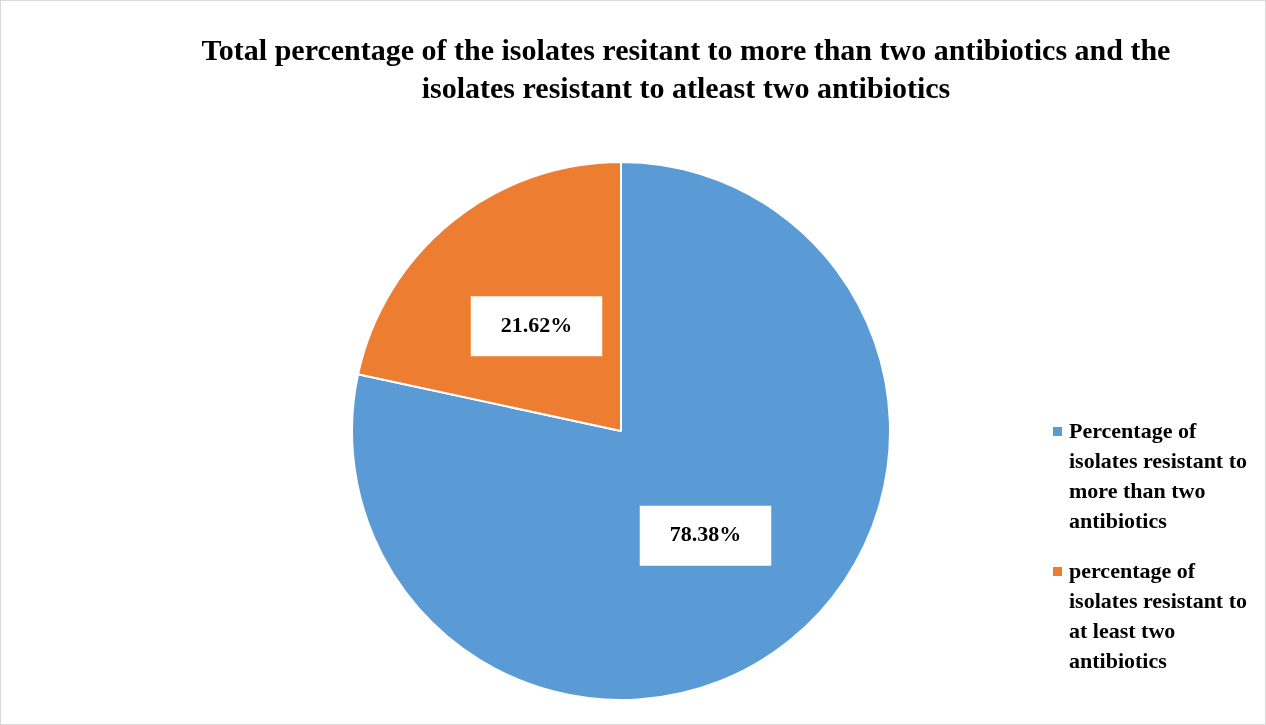 Image resolution: width=1266 pixels, height=725 pixels. What do you see at coordinates (686, 69) in the screenshot?
I see `chart-title: Total percentage of the isolates resitant to more than two antibiotics and the isolates resistant to atleast two antibiotics` at bounding box center [686, 69].